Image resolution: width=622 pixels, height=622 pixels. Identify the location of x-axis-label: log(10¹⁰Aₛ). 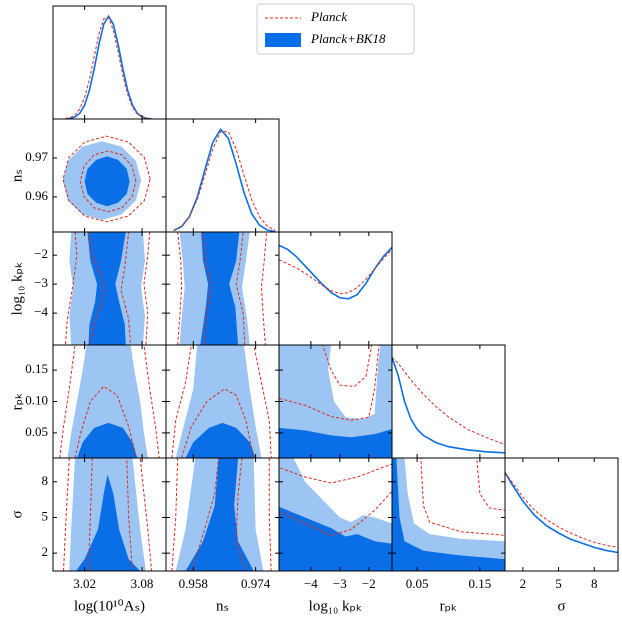
(109, 606).